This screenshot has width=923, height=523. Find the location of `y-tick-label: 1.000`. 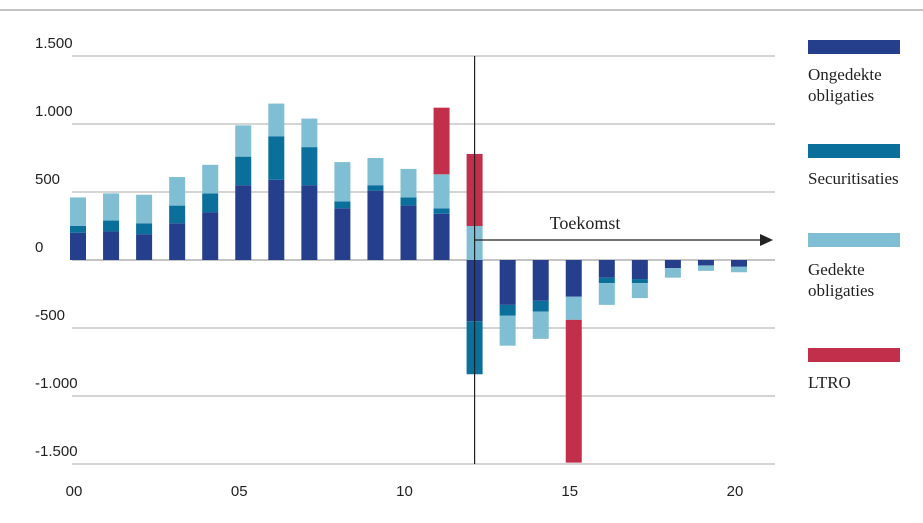

y-tick-label: 1.000 is located at coordinates (54, 111).